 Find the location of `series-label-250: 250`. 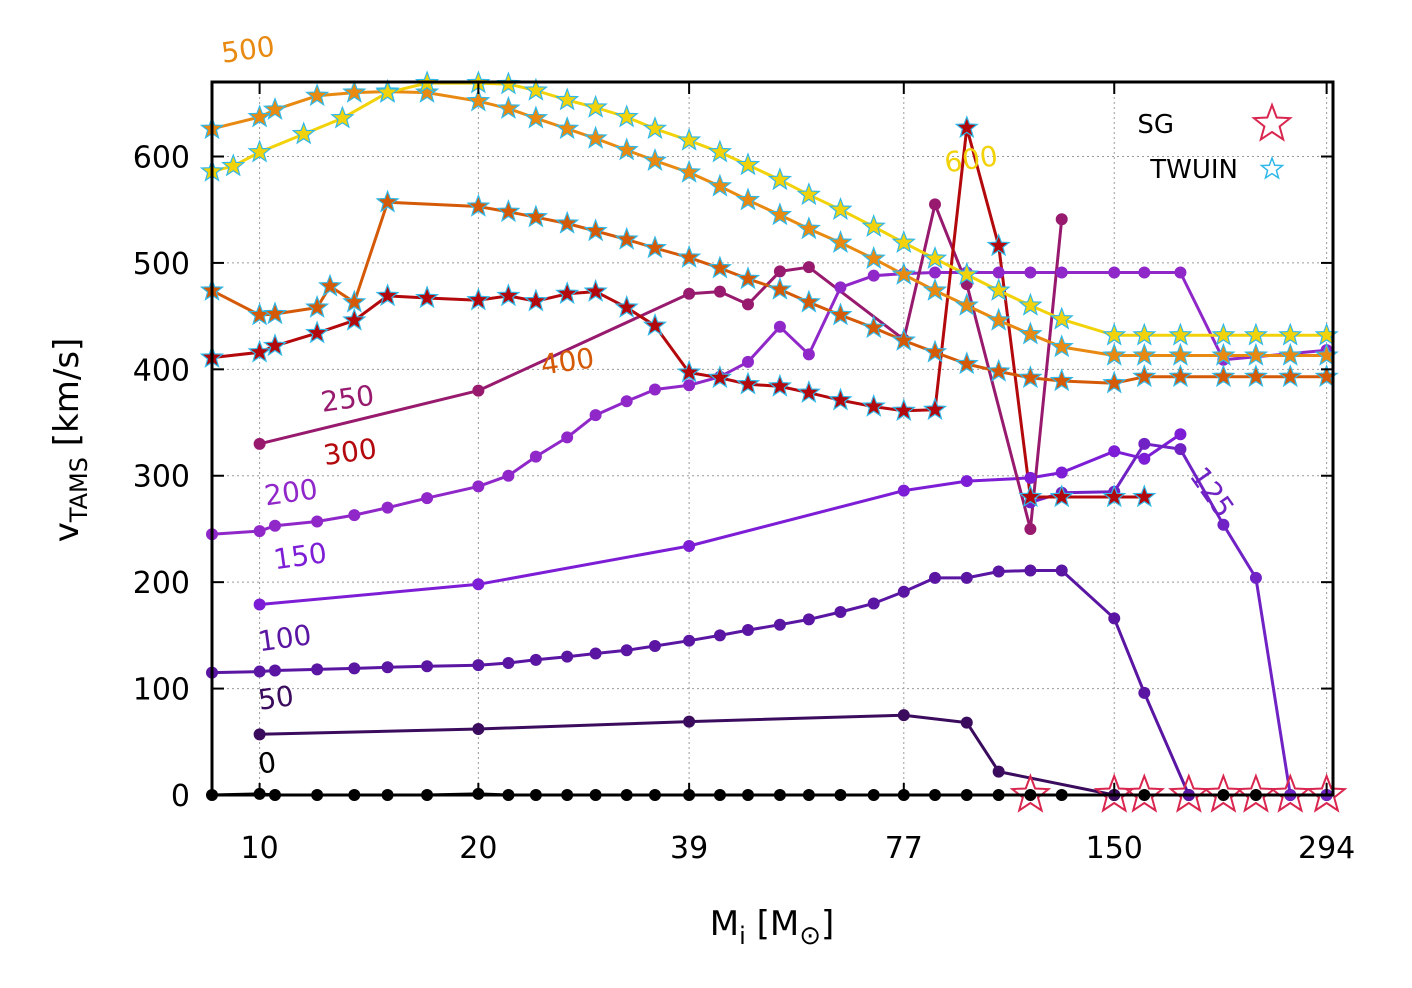

series-label-250: 250 is located at coordinates (348, 399).